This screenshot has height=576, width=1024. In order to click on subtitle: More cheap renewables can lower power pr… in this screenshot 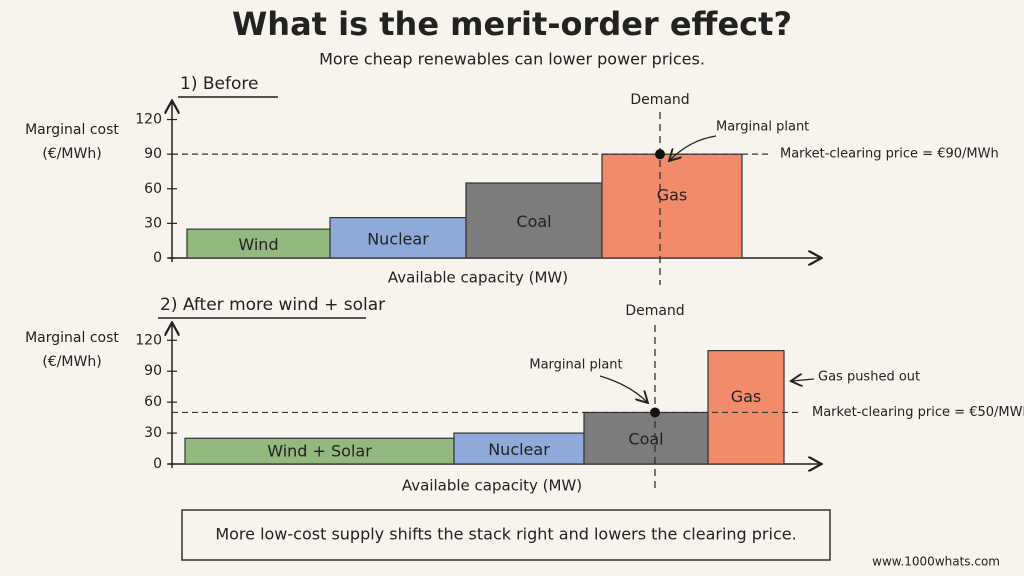, I will do `click(512, 59)`.